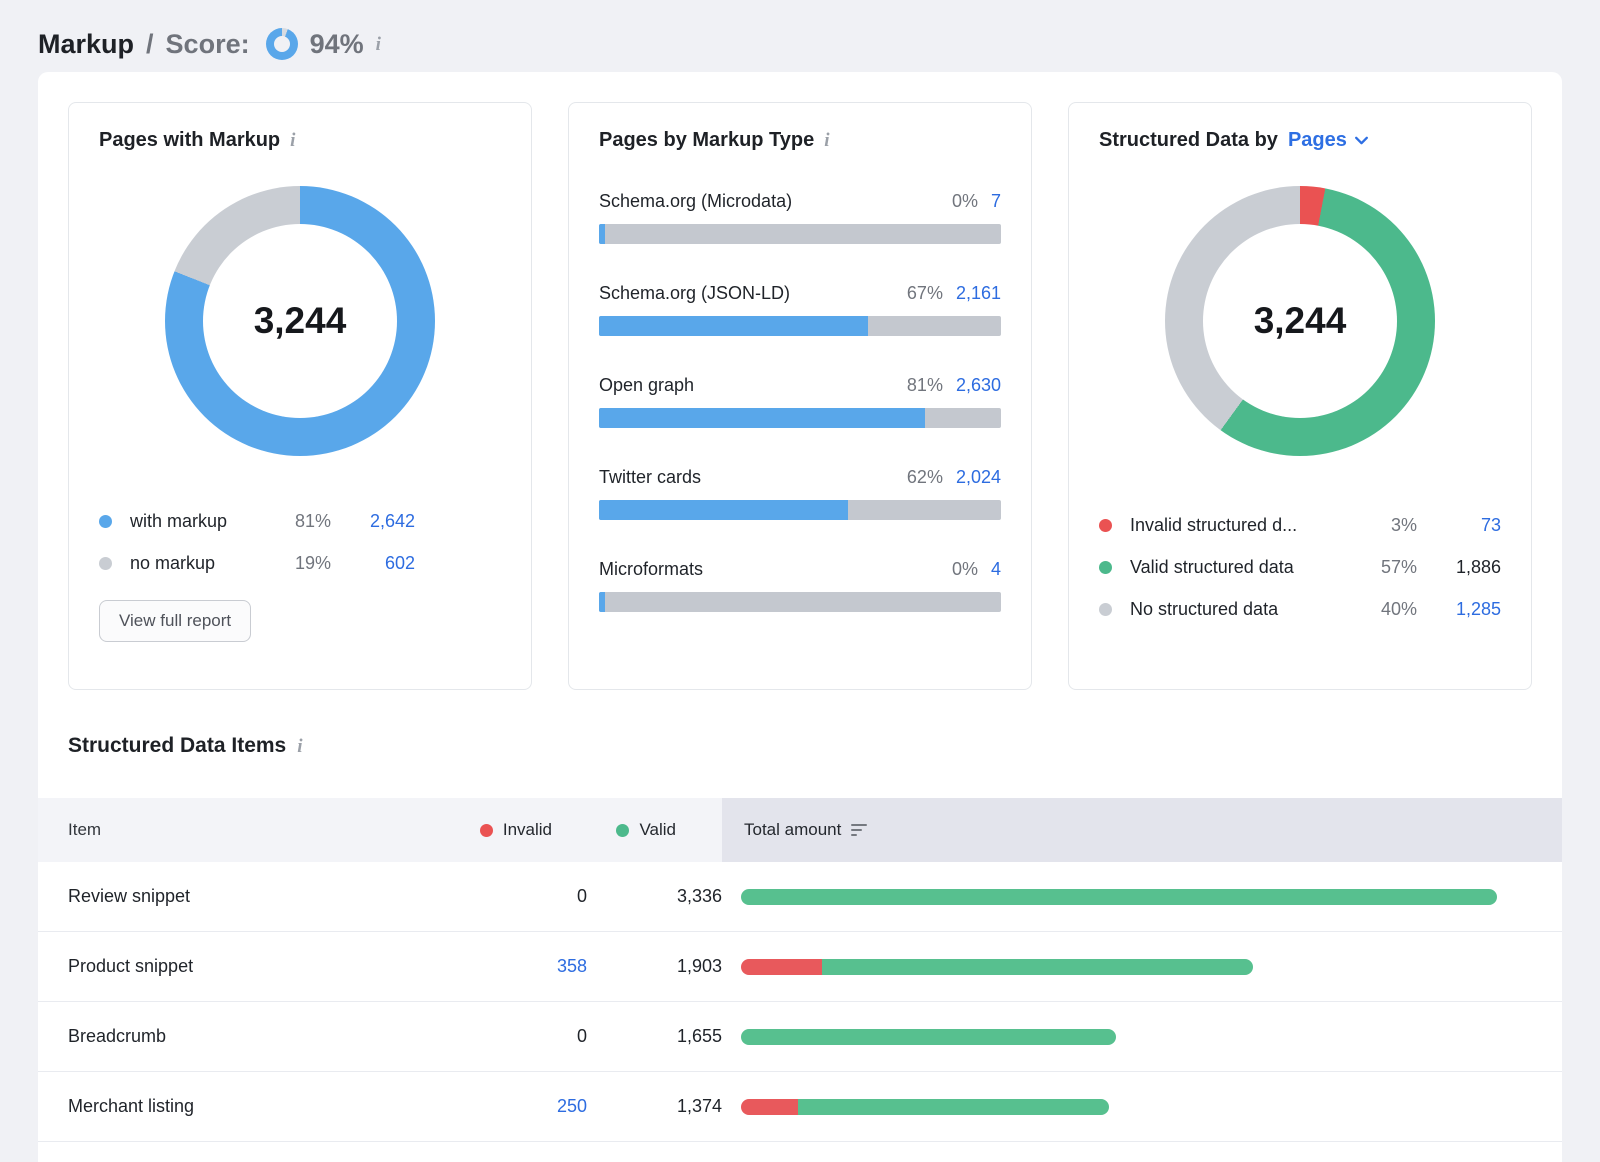 The width and height of the screenshot is (1600, 1162). I want to click on legend-item: No structured data 40% 1,285, so click(1300, 609).